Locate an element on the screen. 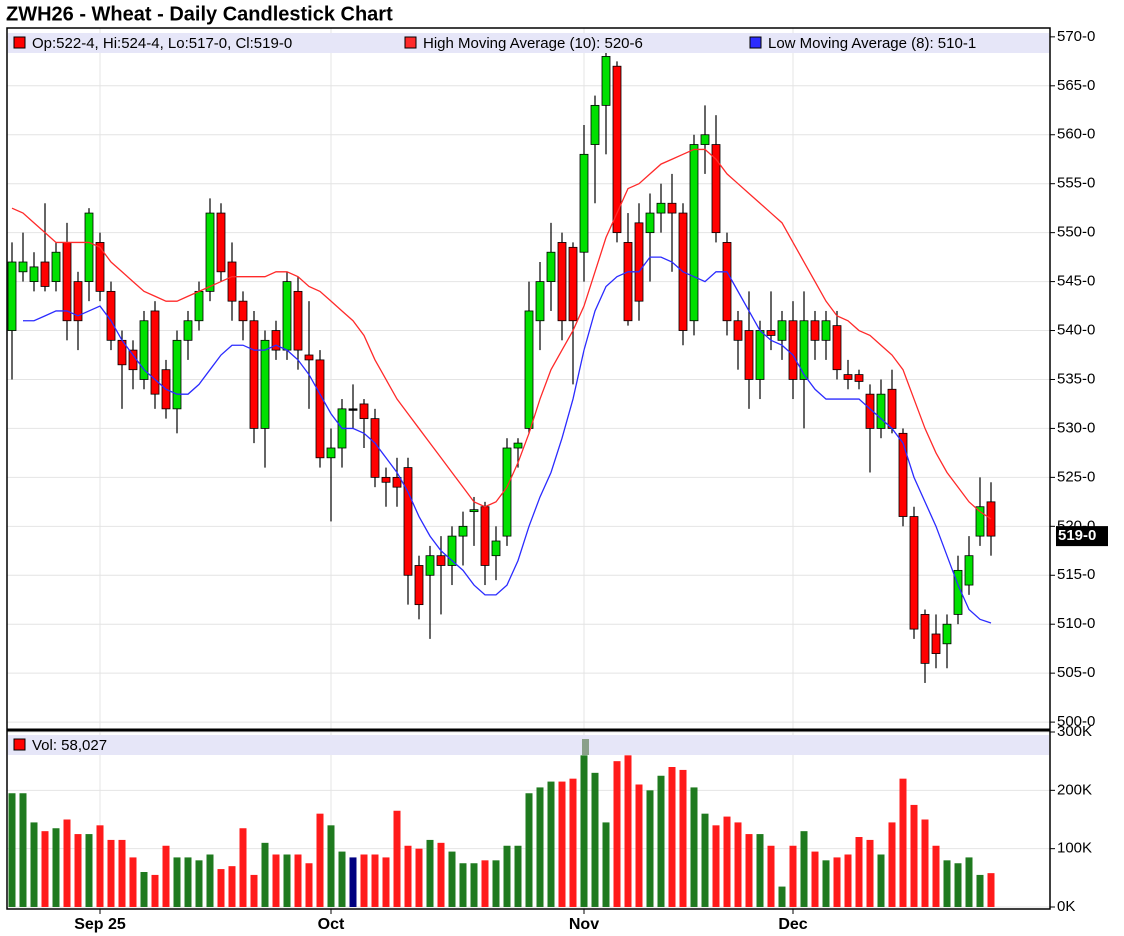 This screenshot has height=936, width=1124. legend-swatch is located at coordinates (19, 42).